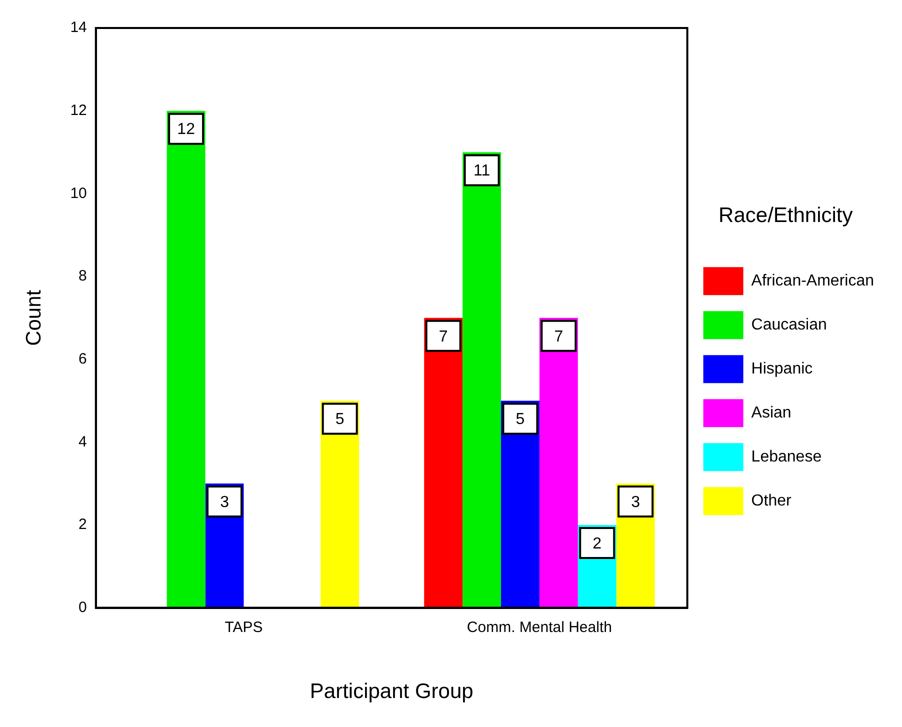 The image size is (902, 727). Describe the element at coordinates (782, 369) in the screenshot. I see `legend-label: Hispanic` at that location.